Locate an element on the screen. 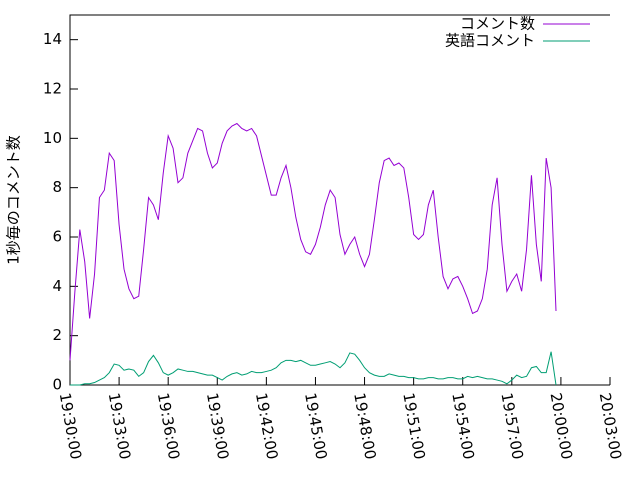  y-axis-label: 1秒毎のコメント数 is located at coordinates (14, 200).